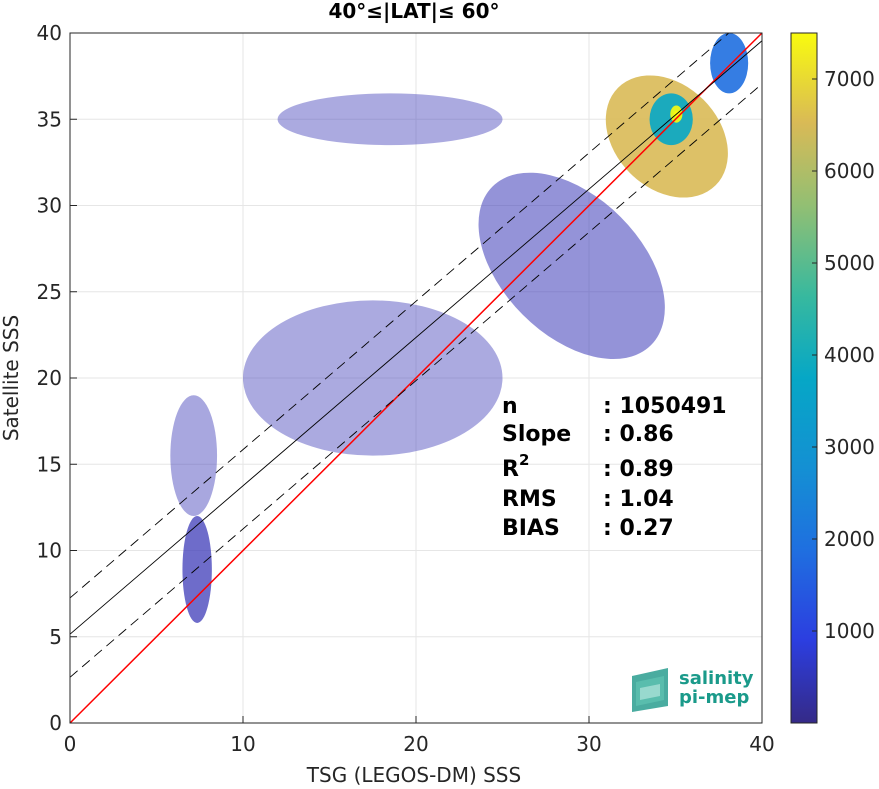 Image resolution: width=879 pixels, height=789 pixels. I want to click on colorbar-tick-label: 1000, so click(849, 631).